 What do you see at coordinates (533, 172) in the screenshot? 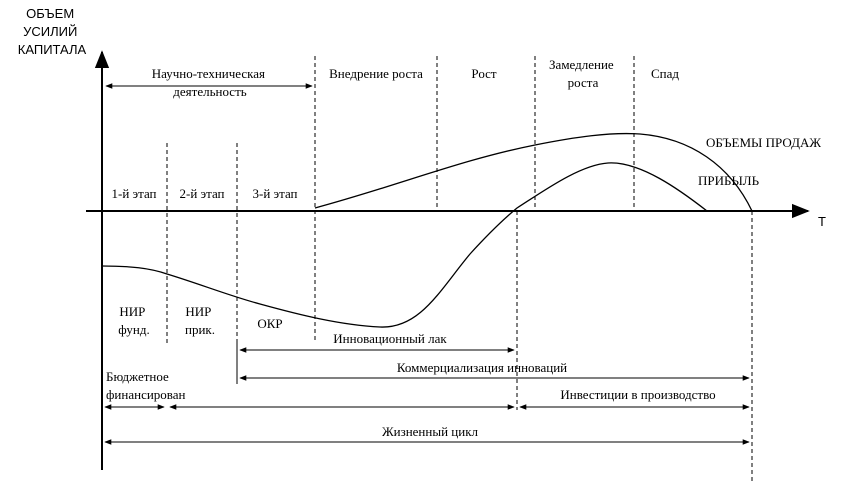
I see `sales-curve` at bounding box center [533, 172].